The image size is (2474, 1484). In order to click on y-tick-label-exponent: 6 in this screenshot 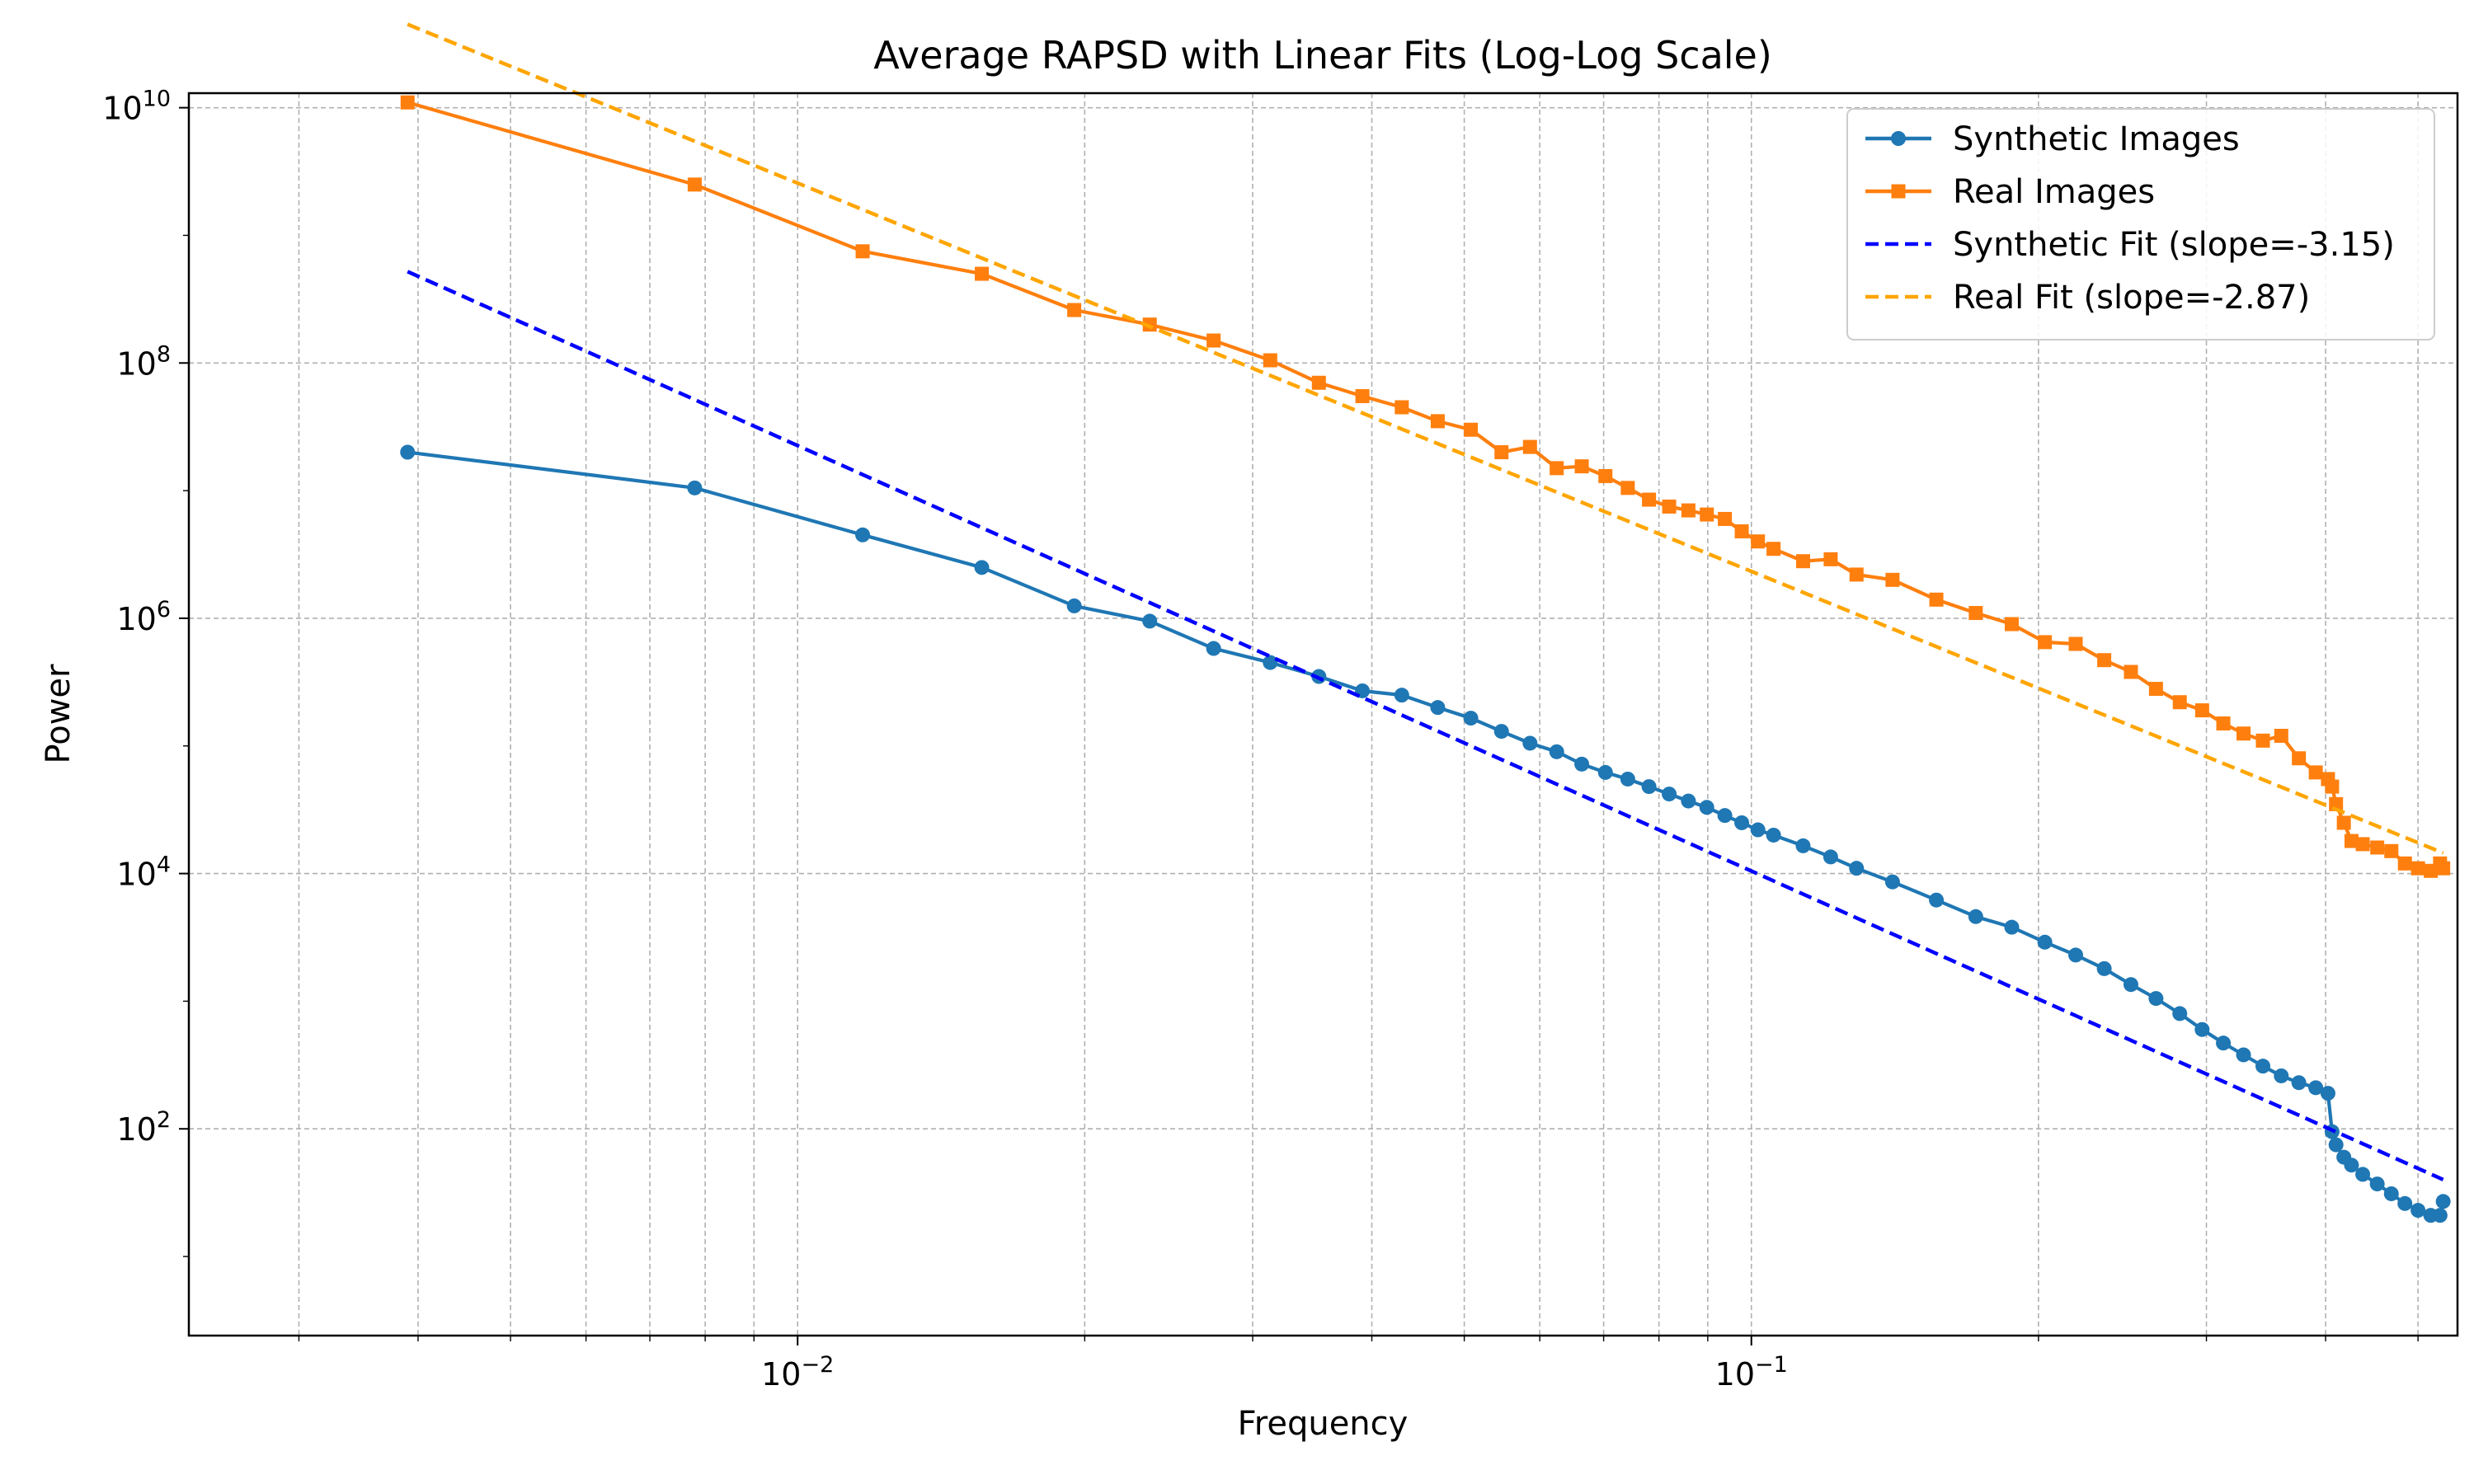, I will do `click(164, 609)`.